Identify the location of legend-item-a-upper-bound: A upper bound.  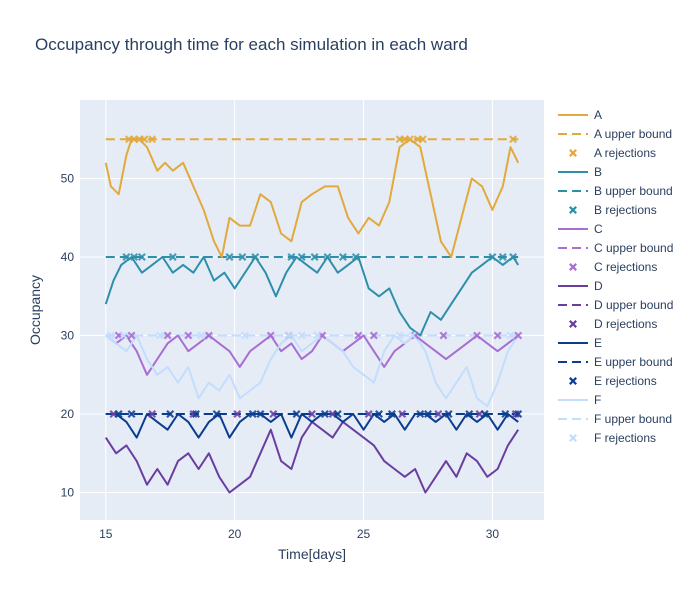
(615, 134).